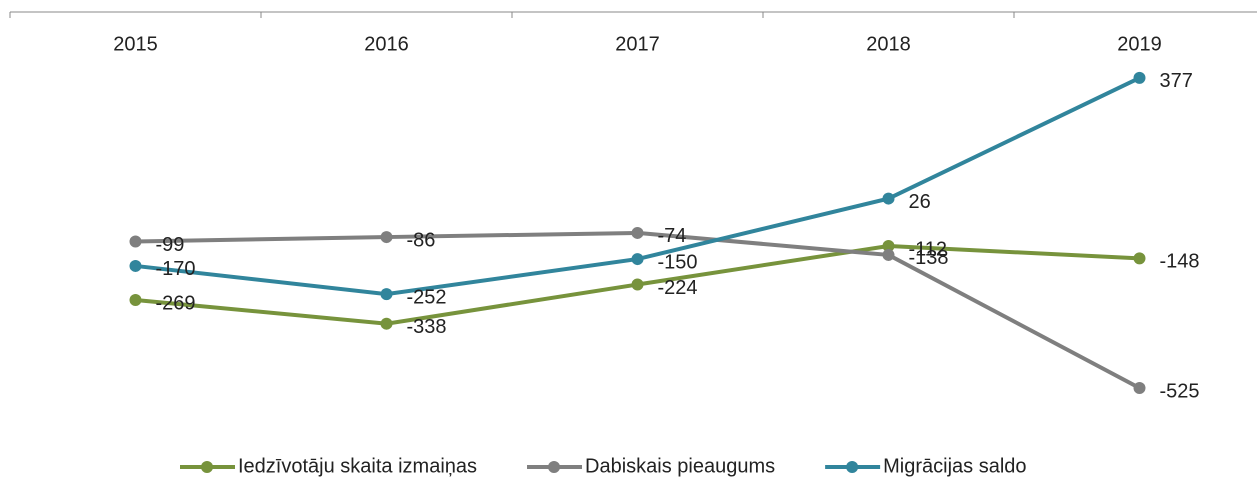  I want to click on data-label: -150, so click(678, 262).